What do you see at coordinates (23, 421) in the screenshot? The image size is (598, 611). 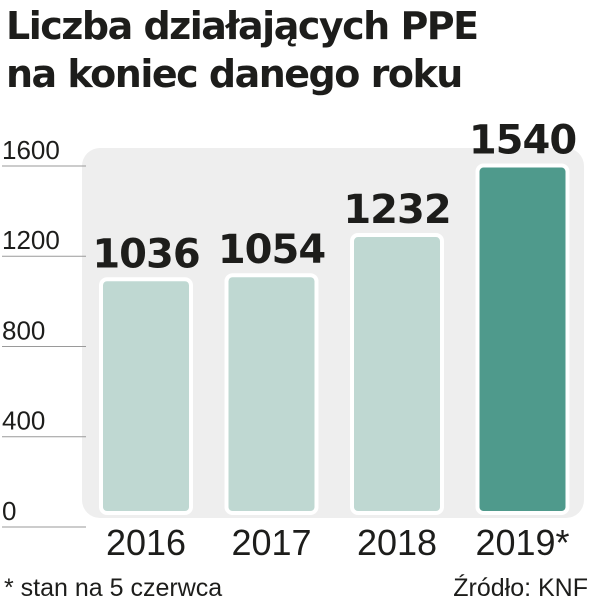 I see `y-tick-label: 400` at bounding box center [23, 421].